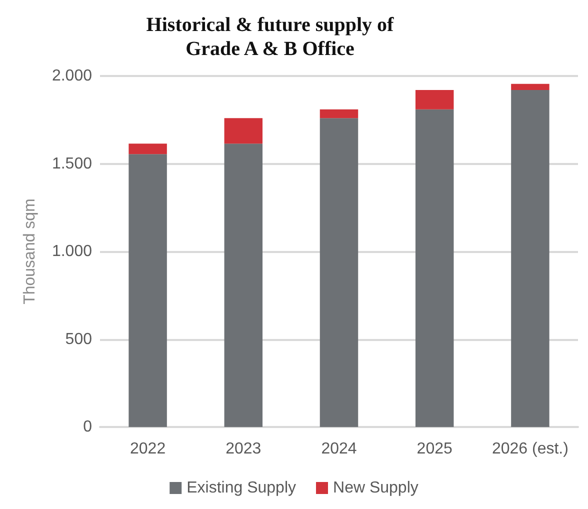  What do you see at coordinates (241, 488) in the screenshot?
I see `legend-label: Existing Supply` at bounding box center [241, 488].